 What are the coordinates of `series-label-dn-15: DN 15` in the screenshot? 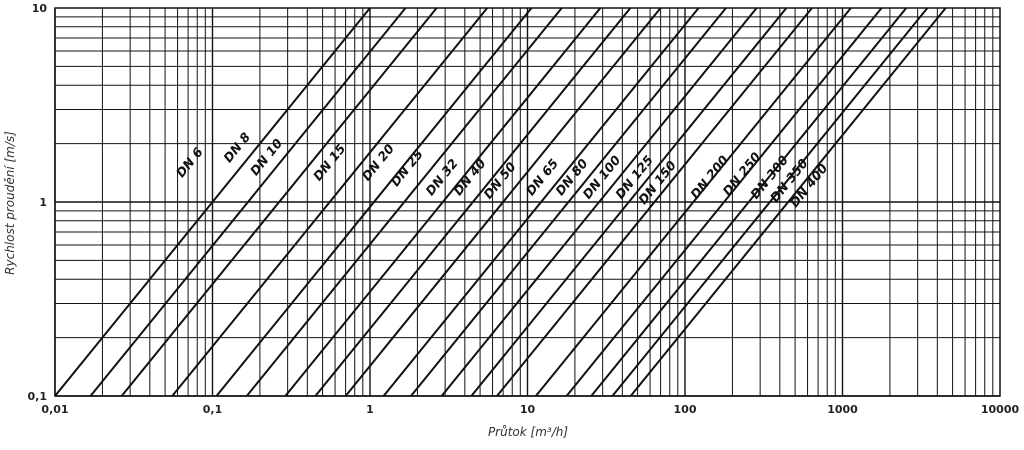 It's located at (329, 162).